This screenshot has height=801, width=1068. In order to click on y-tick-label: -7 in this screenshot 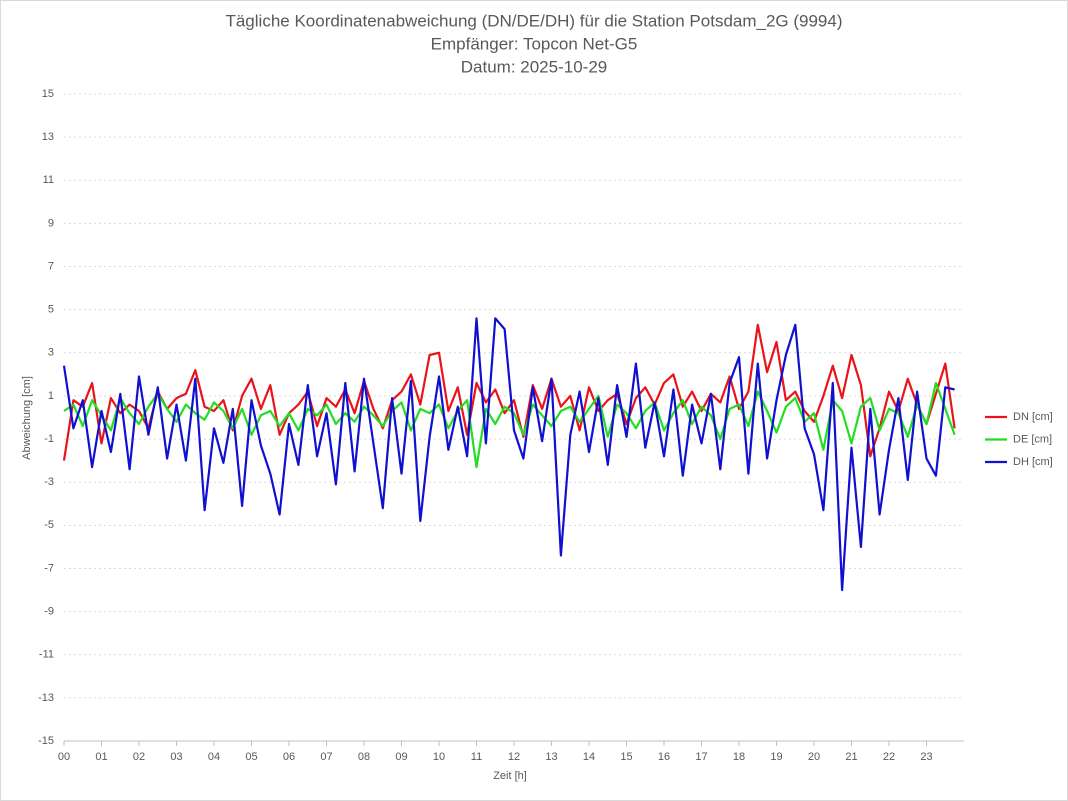, I will do `click(49, 568)`.